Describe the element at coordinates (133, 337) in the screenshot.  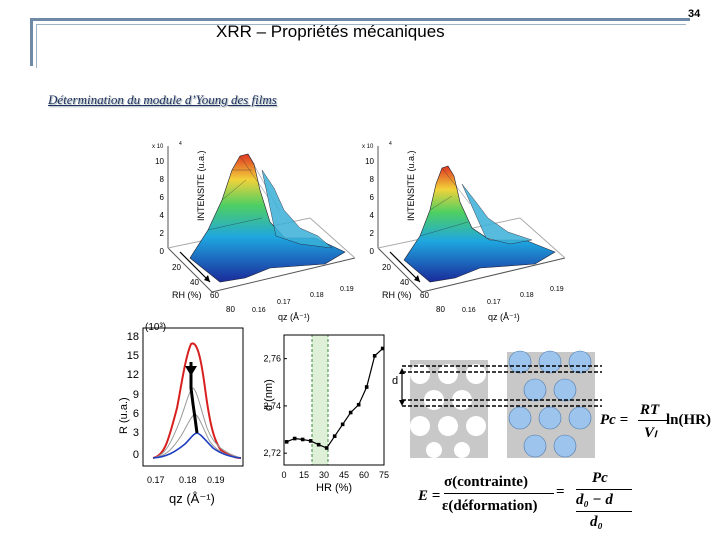
I see `svg-text: 18` at that location.